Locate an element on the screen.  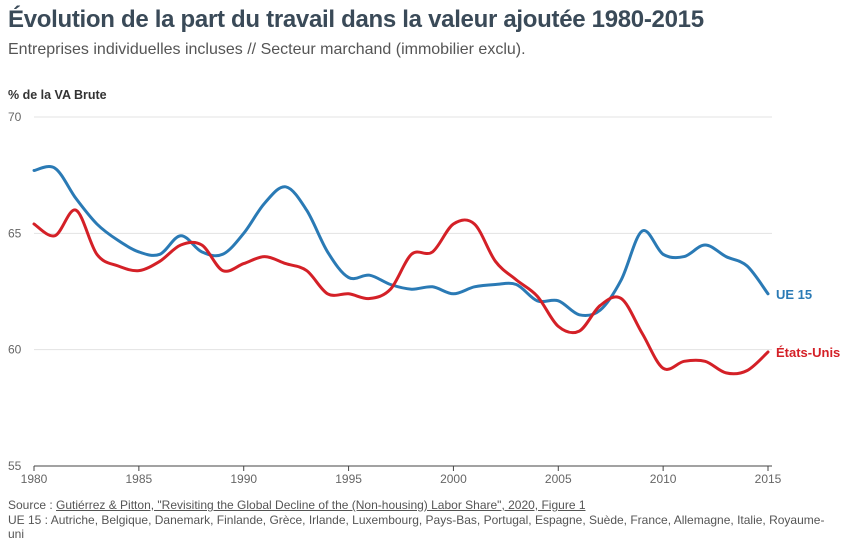
y-tick-label: 70 is located at coordinates (15, 117).